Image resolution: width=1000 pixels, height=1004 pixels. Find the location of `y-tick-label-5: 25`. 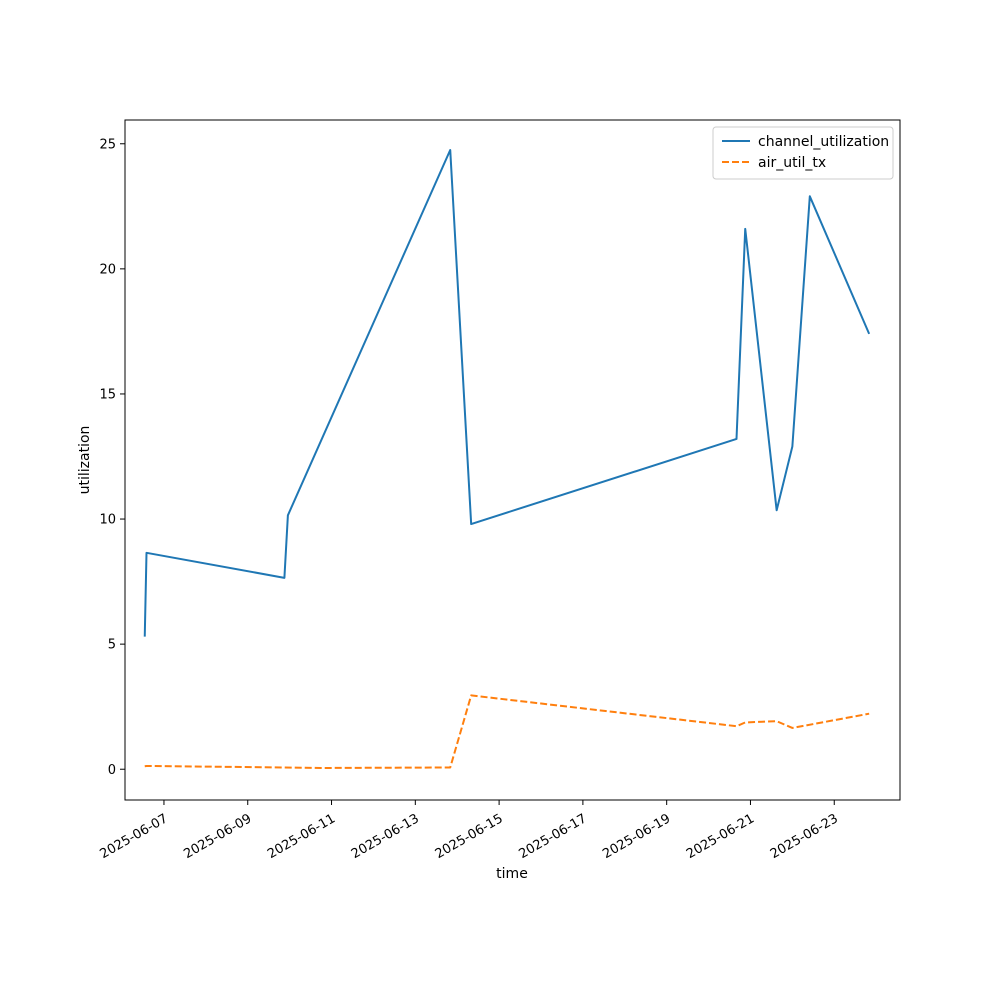

y-tick-label-5: 25 is located at coordinates (107, 144).